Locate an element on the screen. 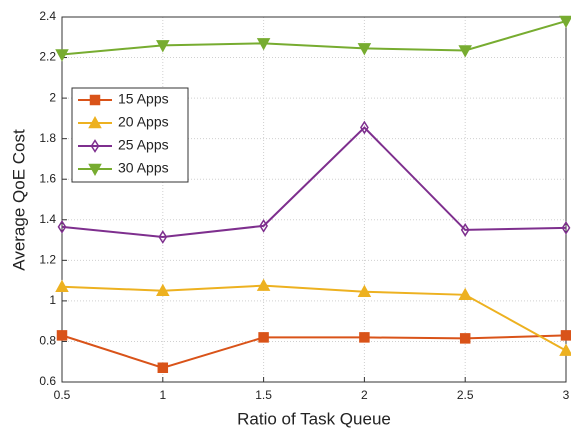 The height and width of the screenshot is (433, 571). y-tick-label: 1 is located at coordinates (52, 300).